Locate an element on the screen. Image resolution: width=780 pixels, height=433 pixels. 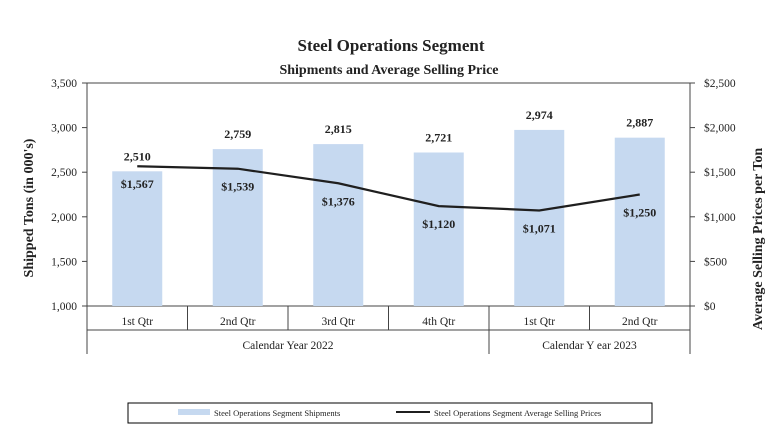
y-right-tick-label: $500 is located at coordinates (715, 261).